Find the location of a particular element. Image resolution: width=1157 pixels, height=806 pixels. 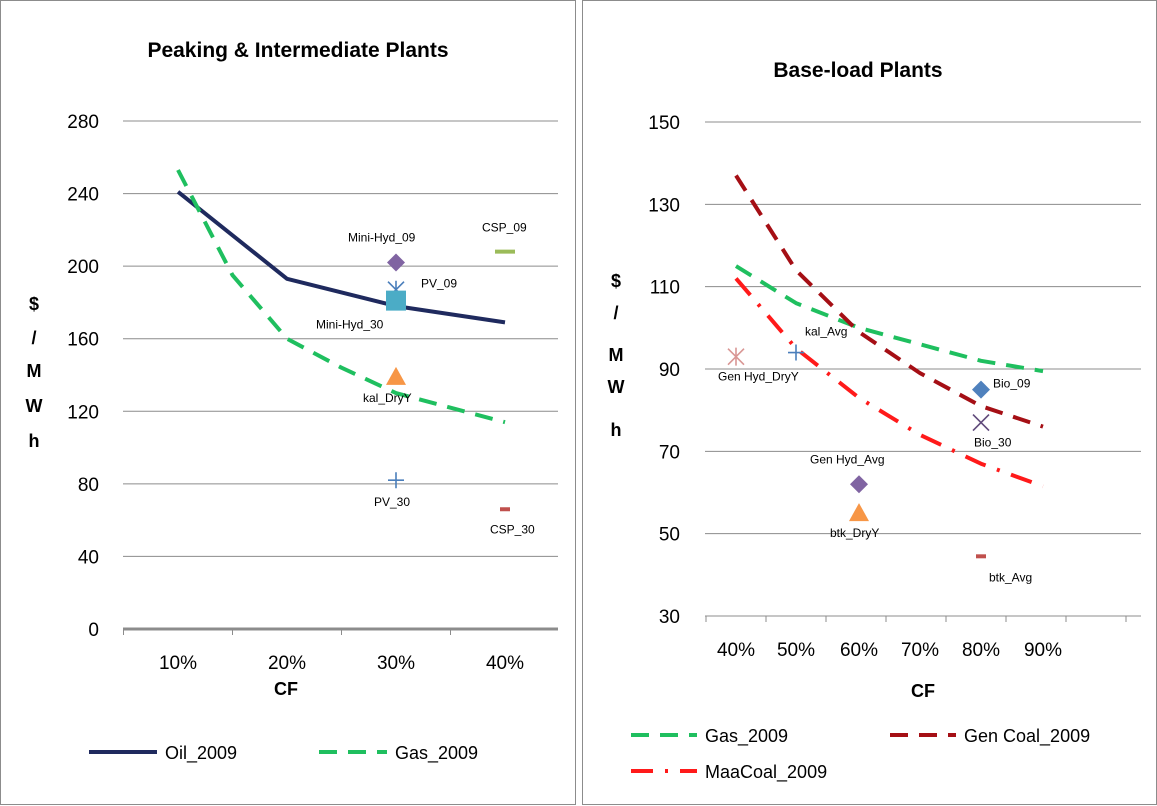

point-label: CSP_30 is located at coordinates (512, 529).